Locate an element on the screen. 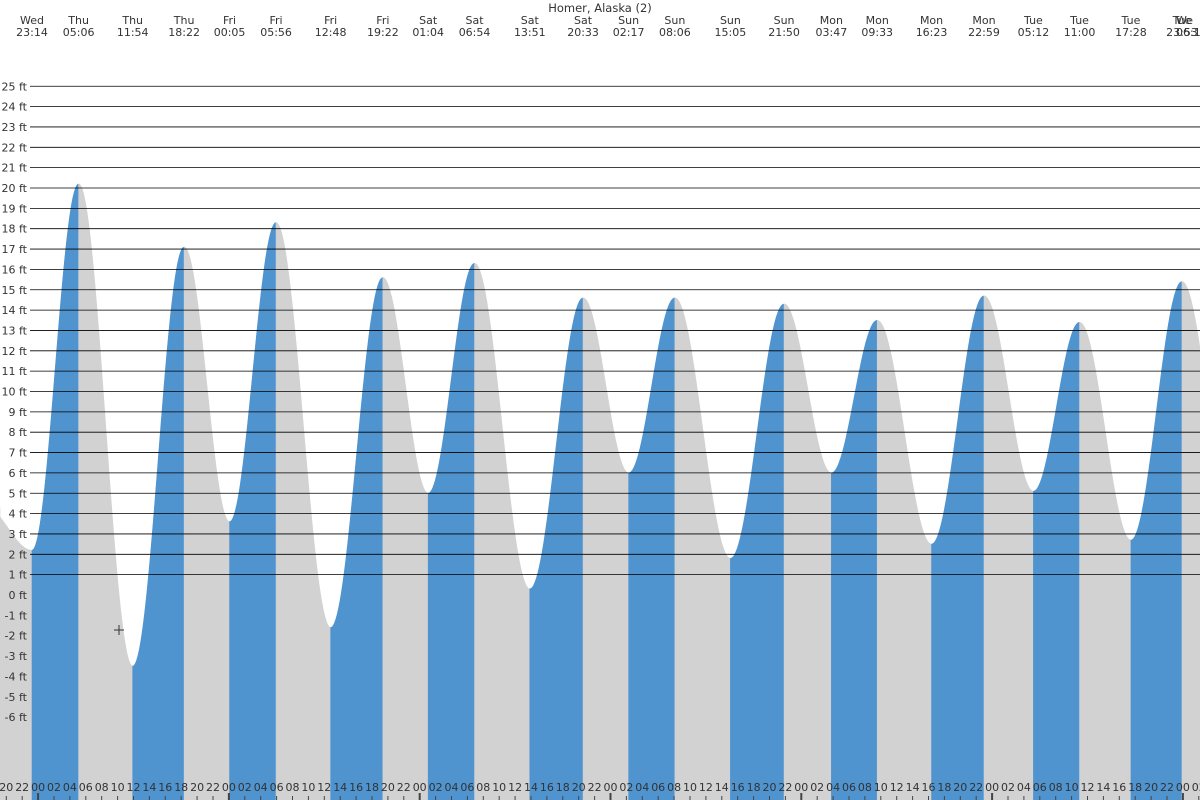  y-tick-label: 4 ft is located at coordinates (18, 514).